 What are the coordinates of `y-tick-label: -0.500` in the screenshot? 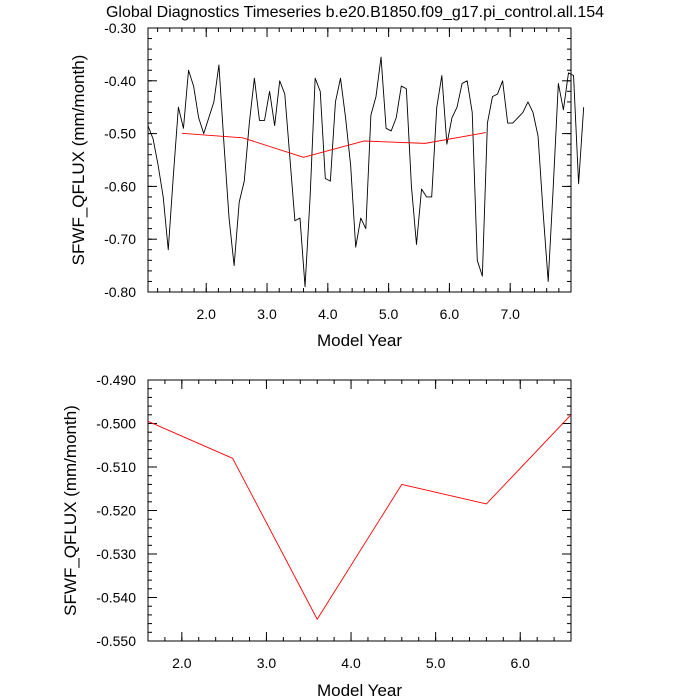 It's located at (116, 424).